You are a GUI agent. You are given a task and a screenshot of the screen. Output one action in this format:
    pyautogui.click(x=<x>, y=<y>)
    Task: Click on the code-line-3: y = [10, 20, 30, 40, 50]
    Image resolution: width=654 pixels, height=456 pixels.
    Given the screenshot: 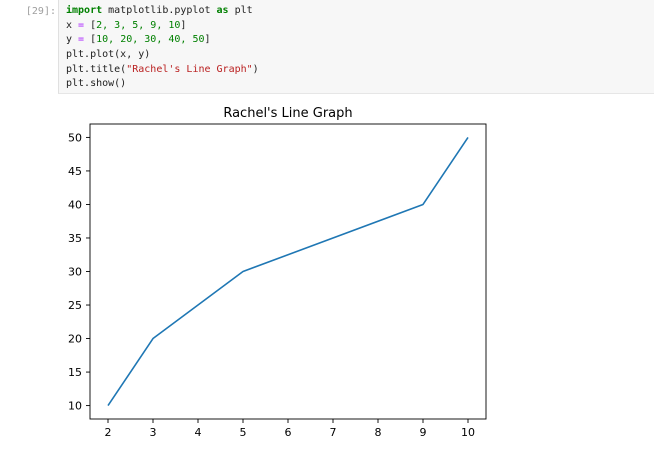 What is the action you would take?
    pyautogui.click(x=360, y=40)
    